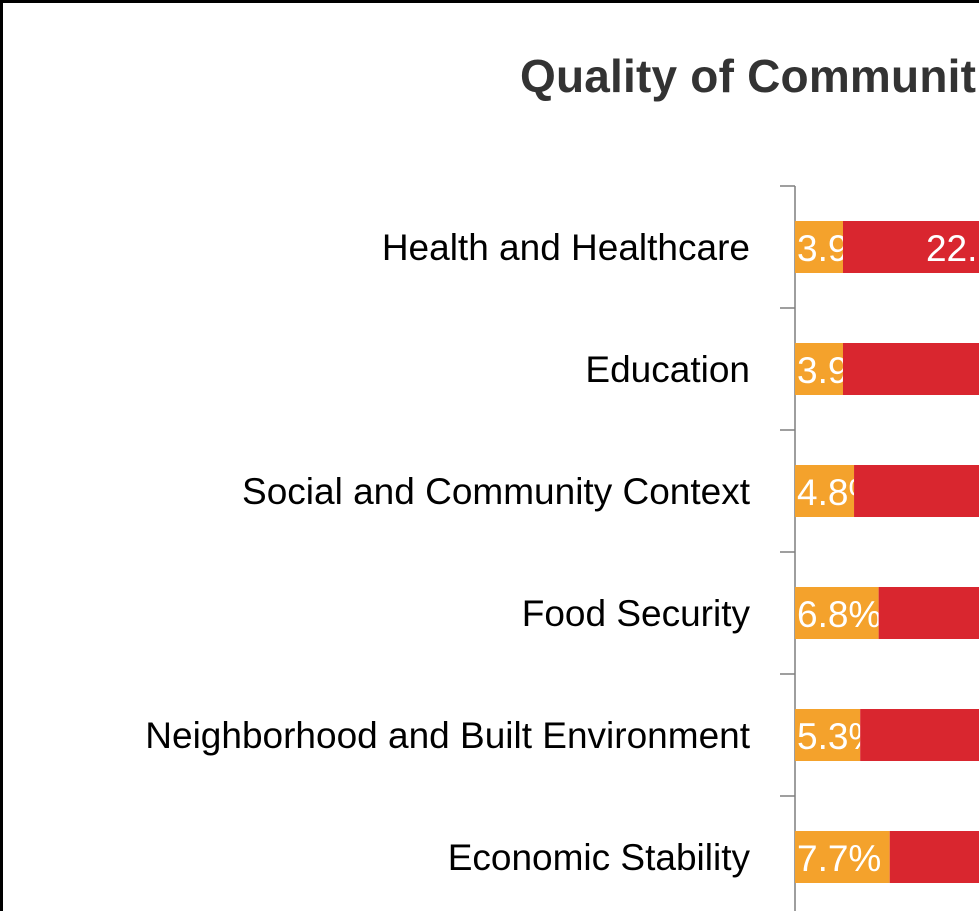  I want to click on category-label: Neighborhood and Built Environment, so click(447, 735).